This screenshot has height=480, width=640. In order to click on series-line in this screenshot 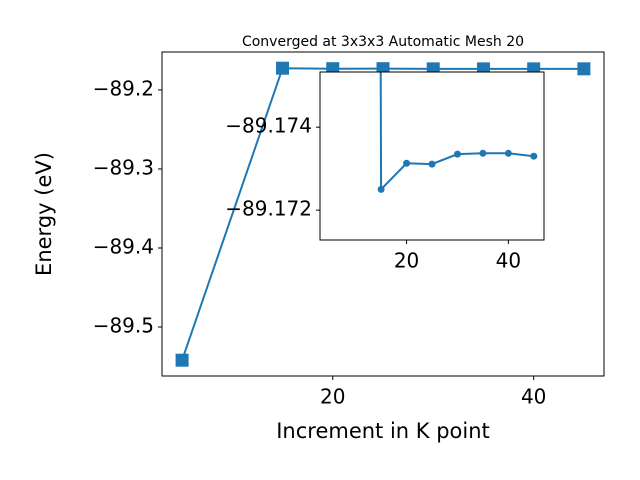, I will do `click(456, 132)`.